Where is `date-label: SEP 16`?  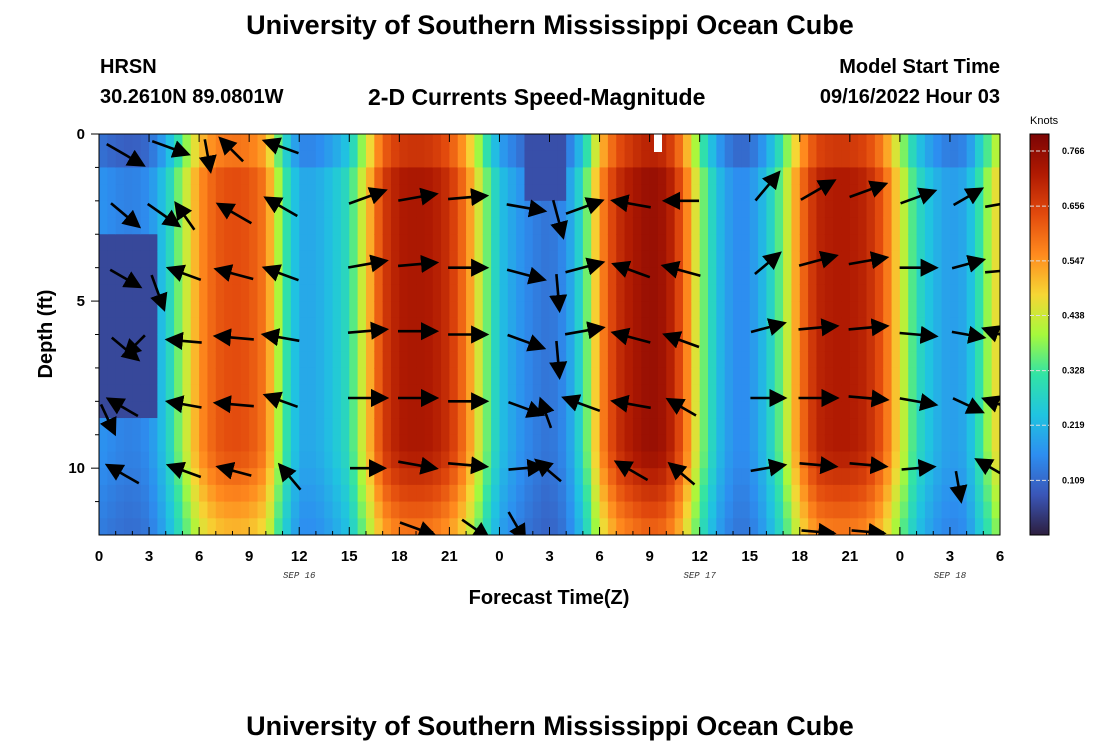 date-label: SEP 16 is located at coordinates (299, 576).